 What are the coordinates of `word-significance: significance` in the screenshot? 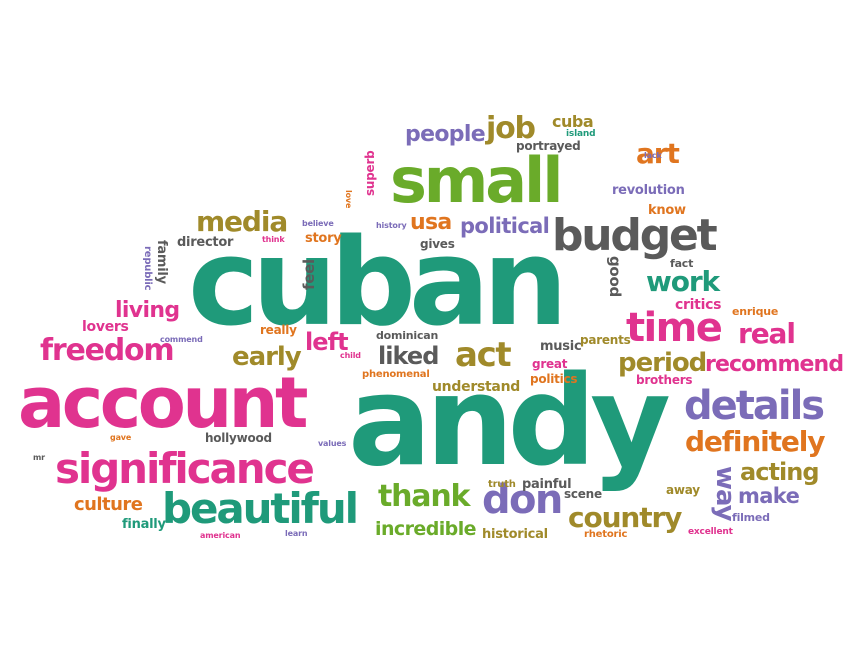 It's located at (185, 468).